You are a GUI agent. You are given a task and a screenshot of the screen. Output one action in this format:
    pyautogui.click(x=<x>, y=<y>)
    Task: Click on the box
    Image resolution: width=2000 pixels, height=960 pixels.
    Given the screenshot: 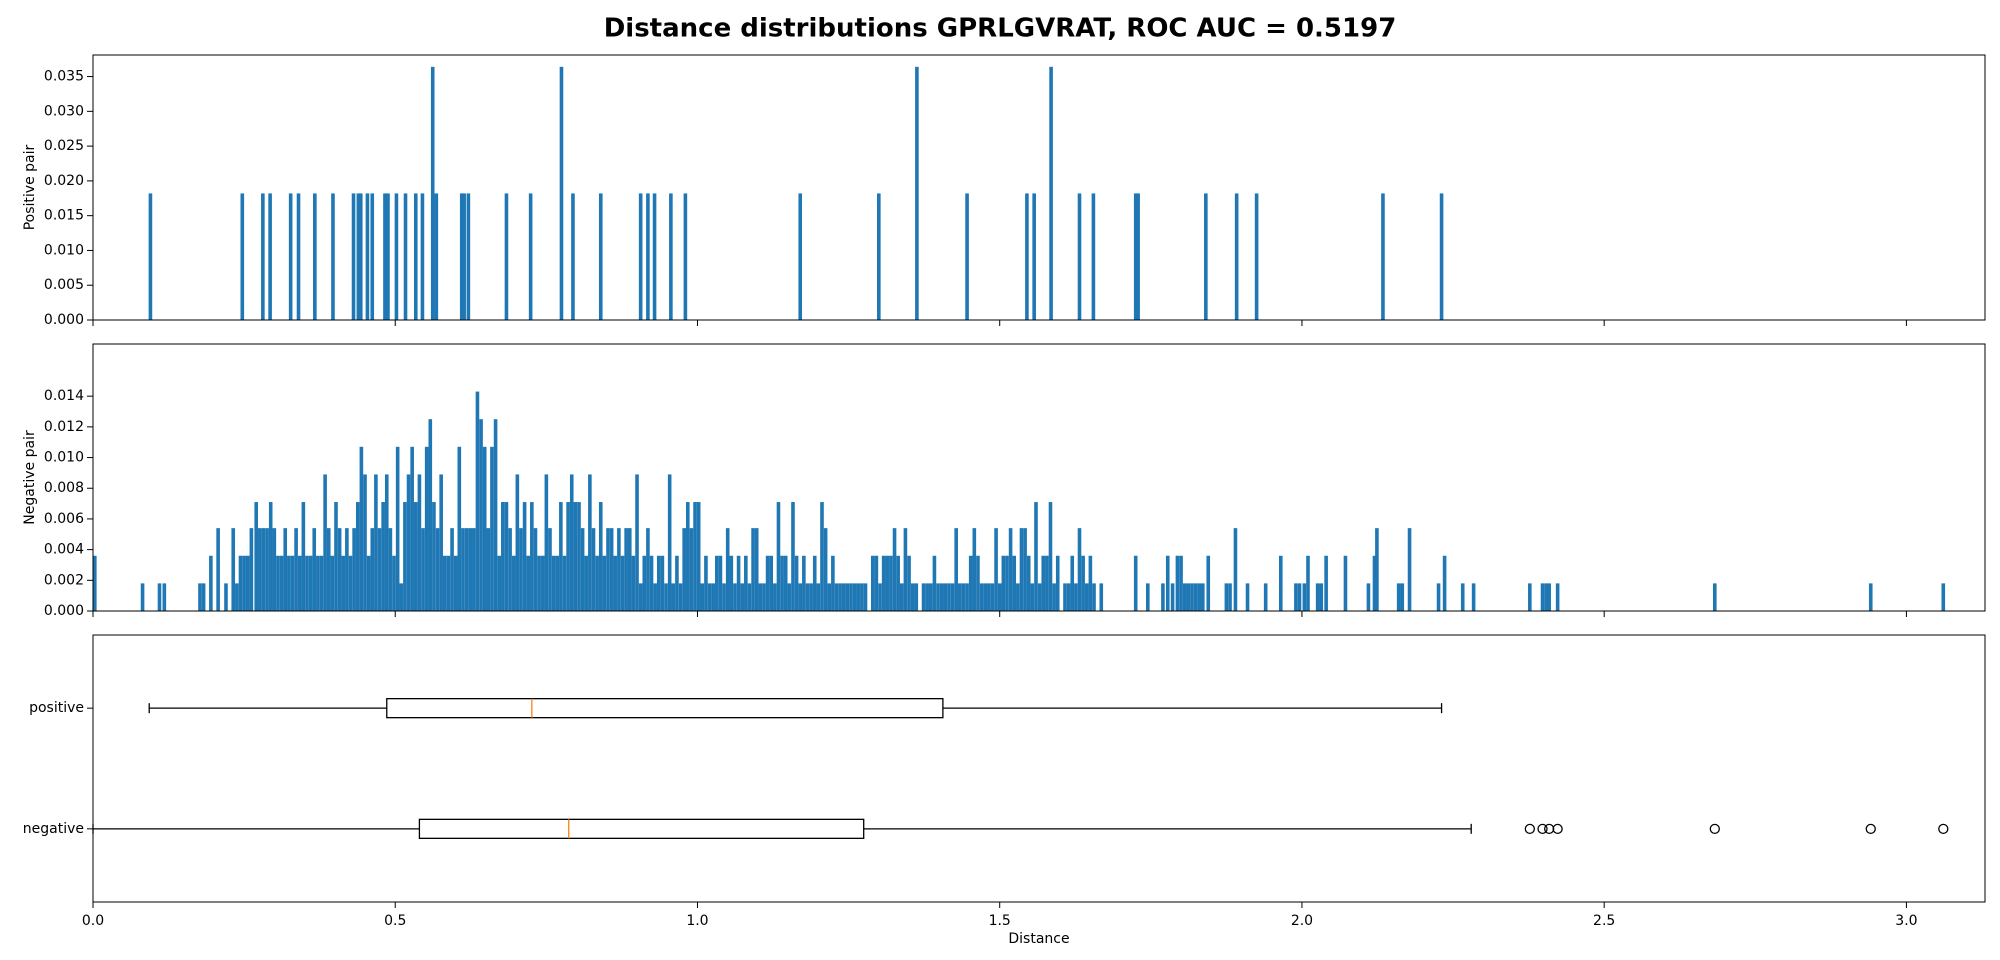 What is the action you would take?
    pyautogui.click(x=641, y=828)
    